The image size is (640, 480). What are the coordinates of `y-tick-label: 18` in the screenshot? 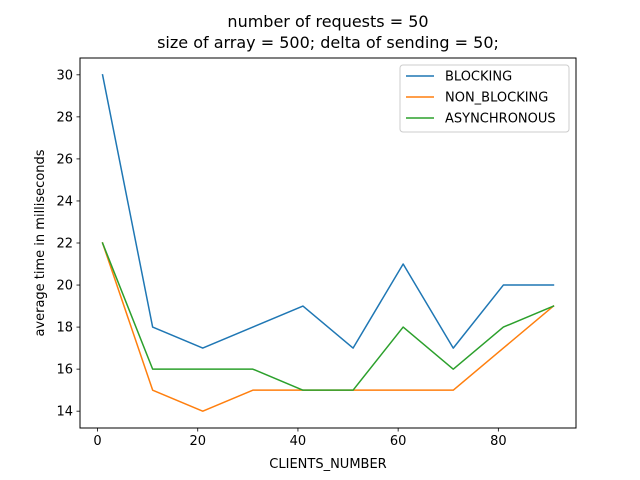 It's located at (64, 328).